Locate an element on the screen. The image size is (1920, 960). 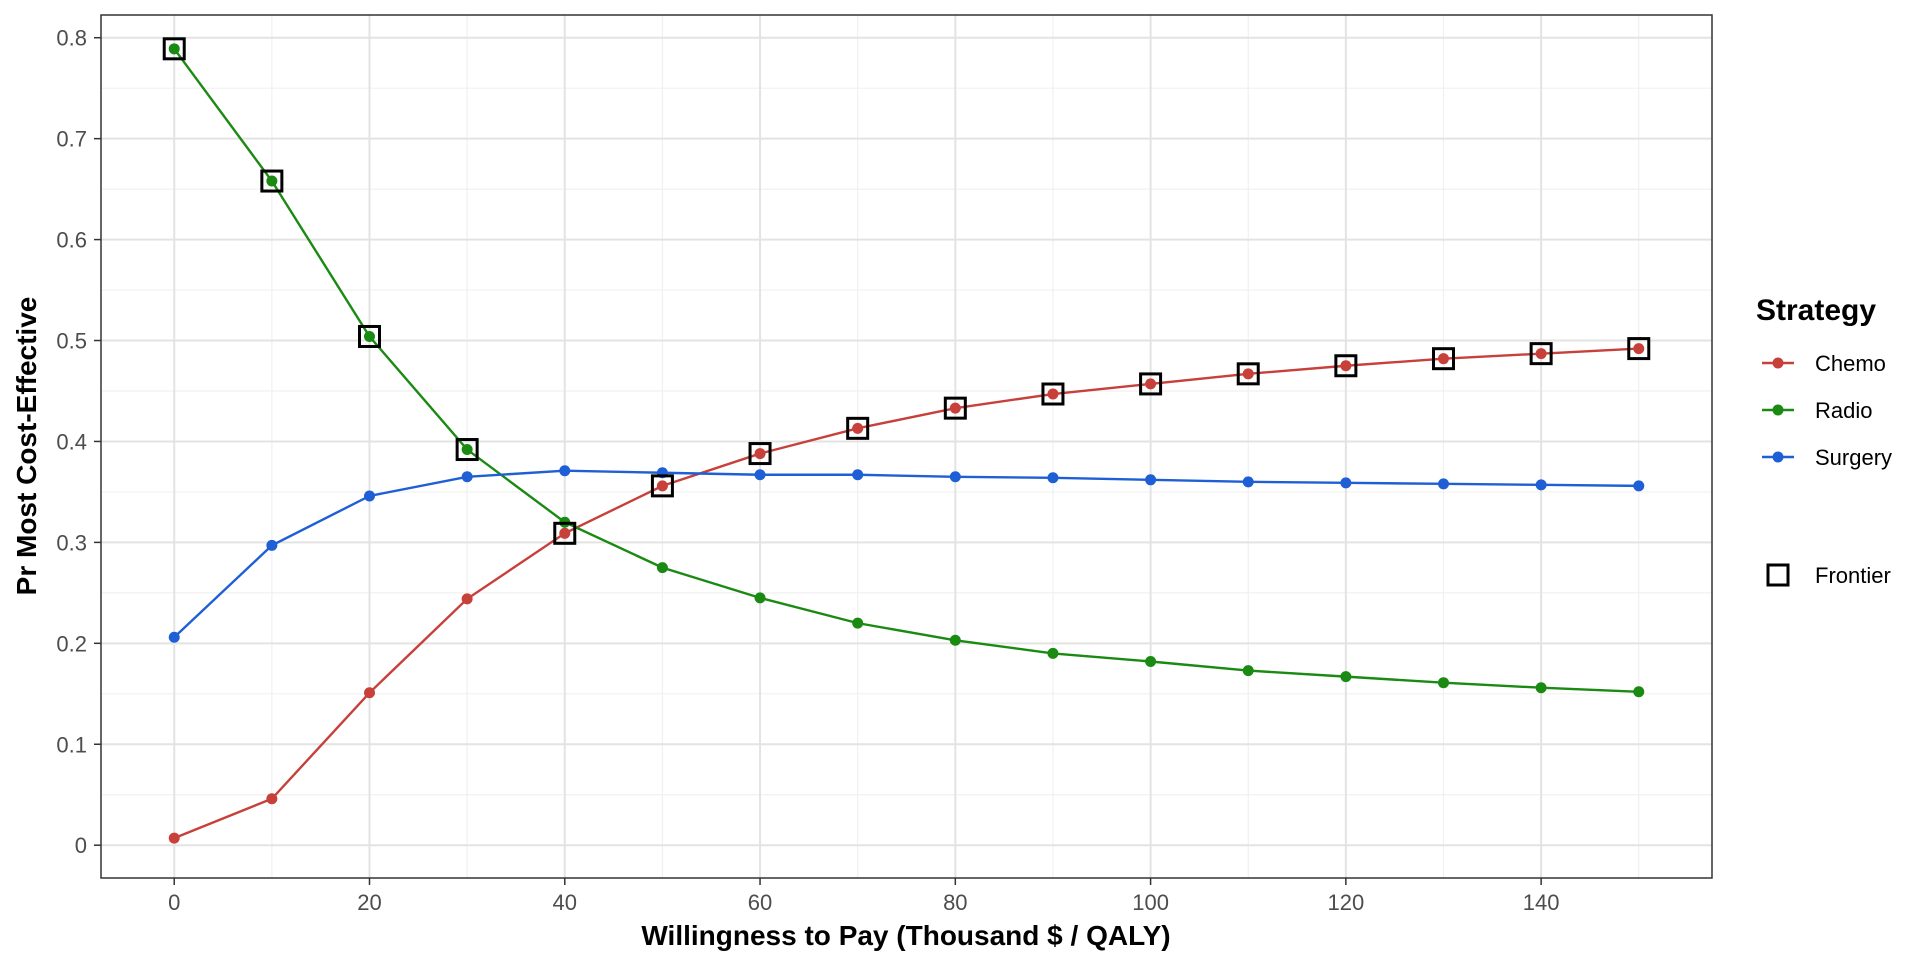
x-tick-label: 100 is located at coordinates (1150, 902).